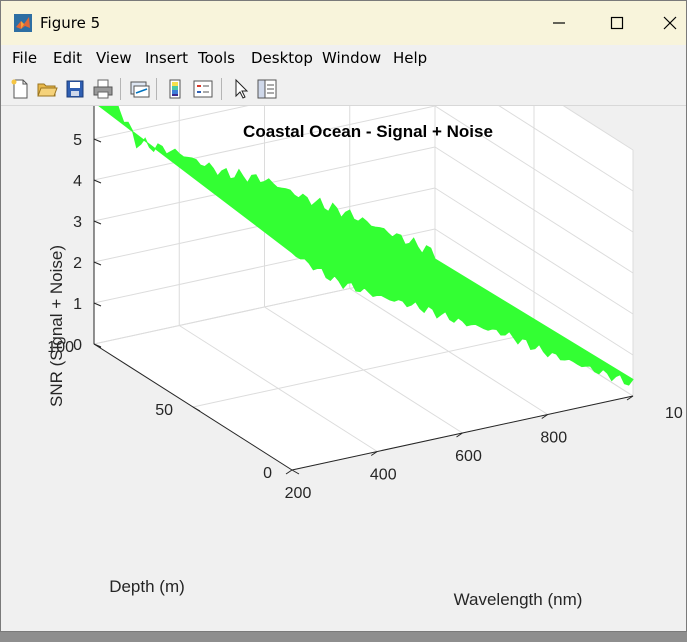 Image resolution: width=687 pixels, height=642 pixels. I want to click on y-tick-label: 0, so click(267, 473).